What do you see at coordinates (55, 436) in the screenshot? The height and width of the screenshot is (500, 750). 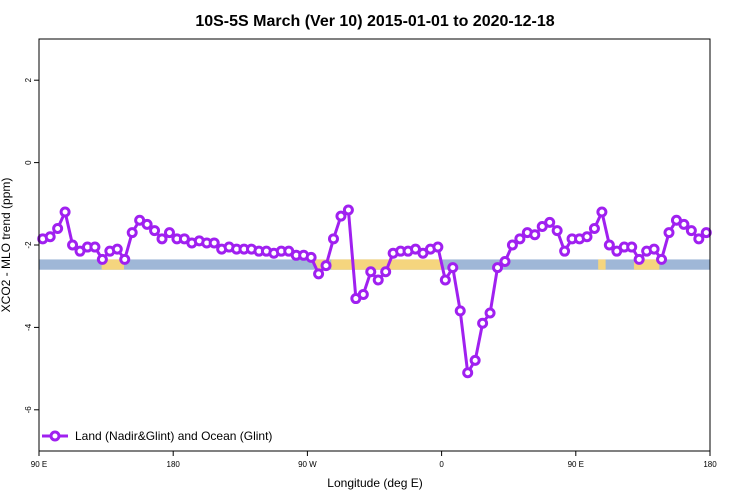 I see `legend-marker-swatch` at bounding box center [55, 436].